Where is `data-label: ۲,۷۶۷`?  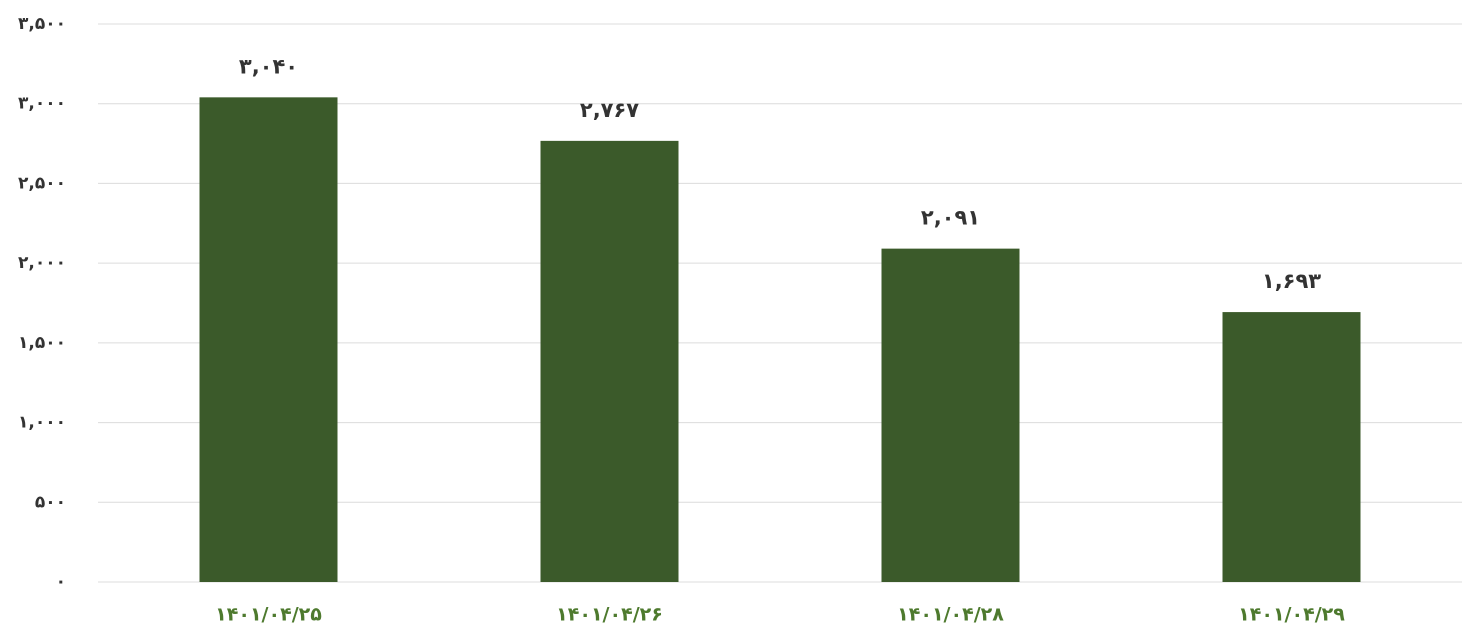
data-label: ۲,۷۶۷ is located at coordinates (609, 110).